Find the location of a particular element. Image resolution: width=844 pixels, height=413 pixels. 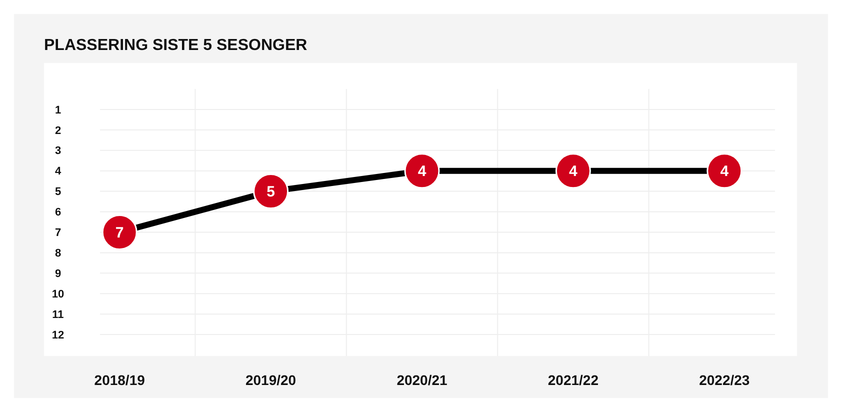

y-tick-label: 9 is located at coordinates (58, 274).